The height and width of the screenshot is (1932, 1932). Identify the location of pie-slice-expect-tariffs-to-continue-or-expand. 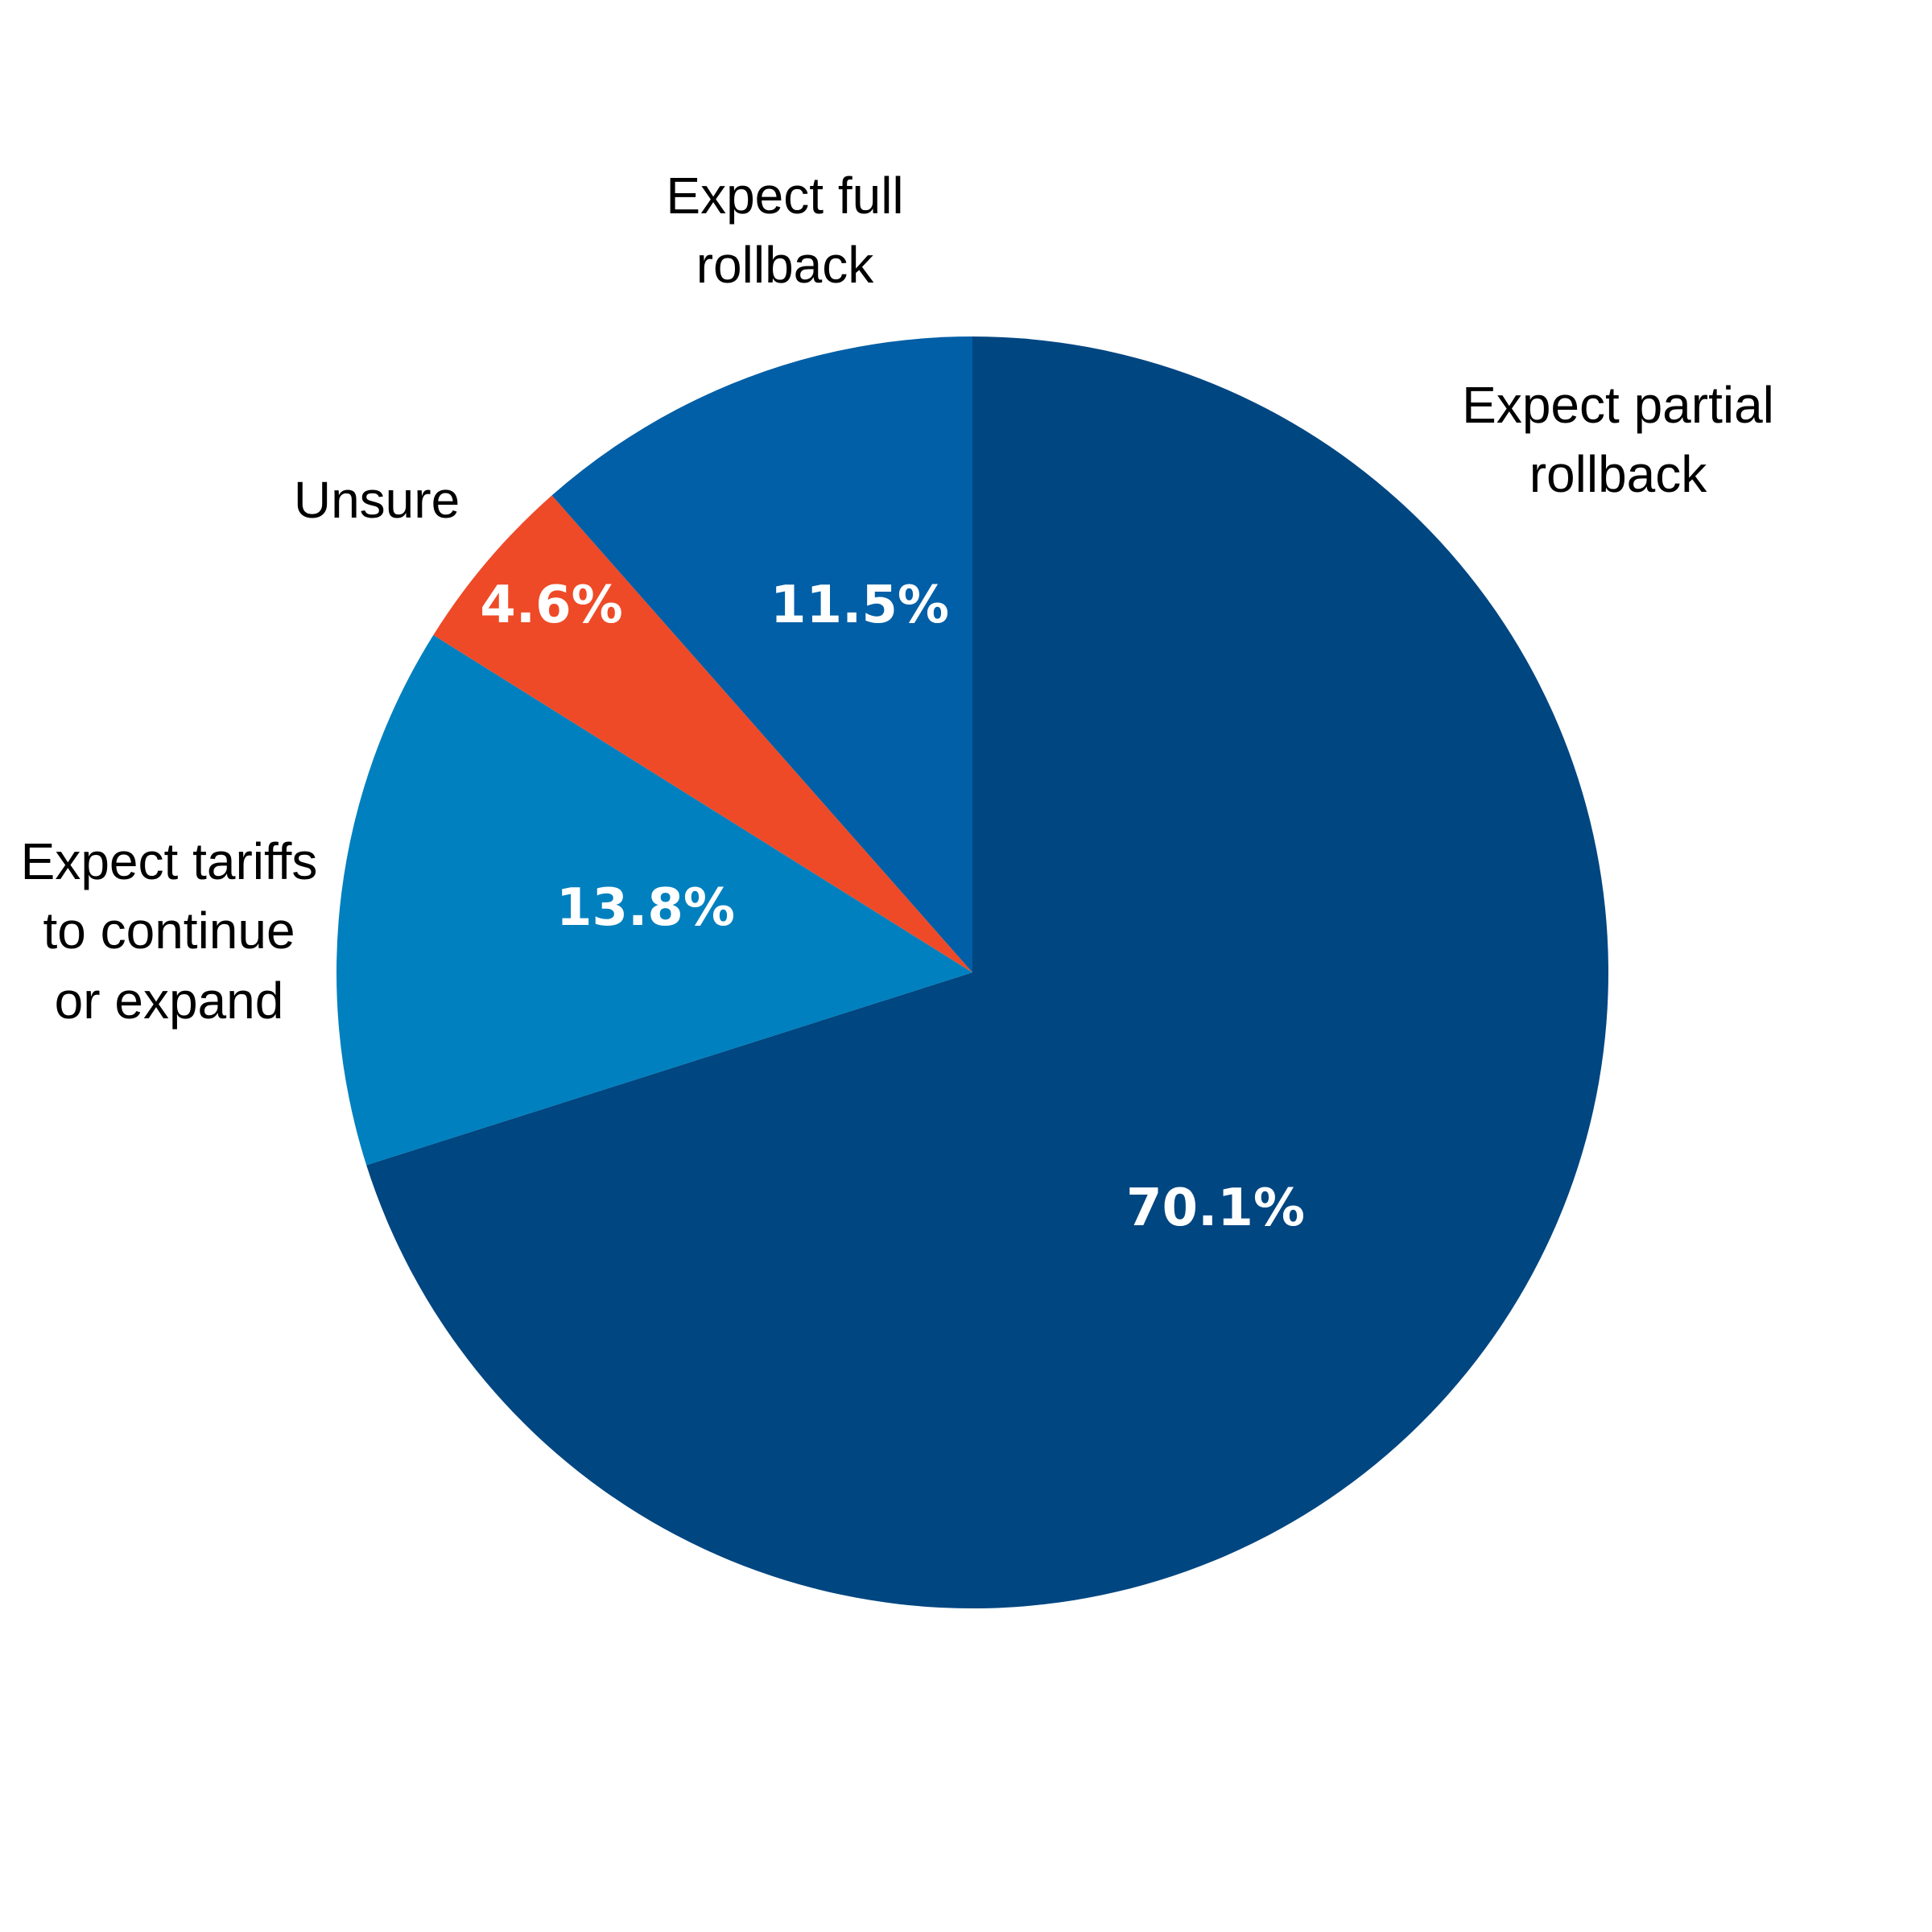
(654, 900).